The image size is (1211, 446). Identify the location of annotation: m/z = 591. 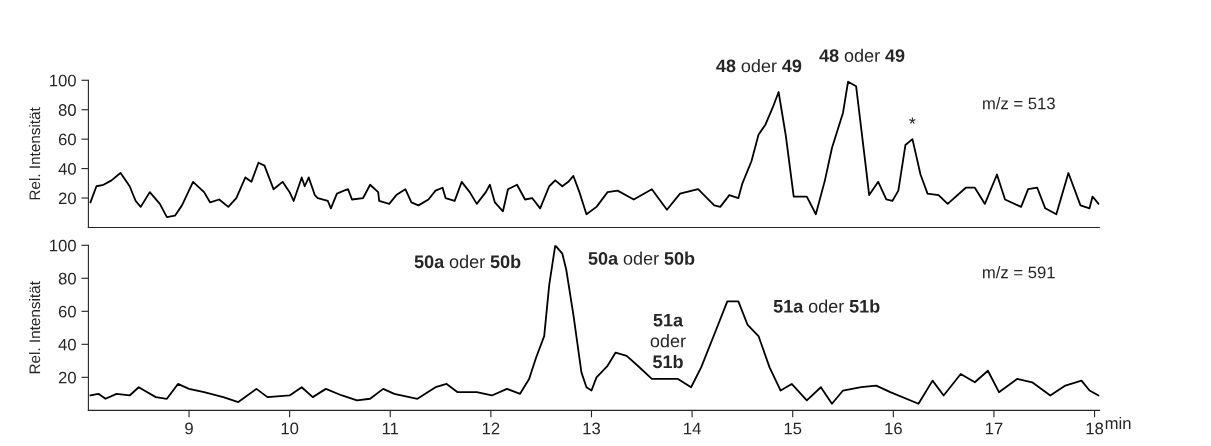
(1018, 272).